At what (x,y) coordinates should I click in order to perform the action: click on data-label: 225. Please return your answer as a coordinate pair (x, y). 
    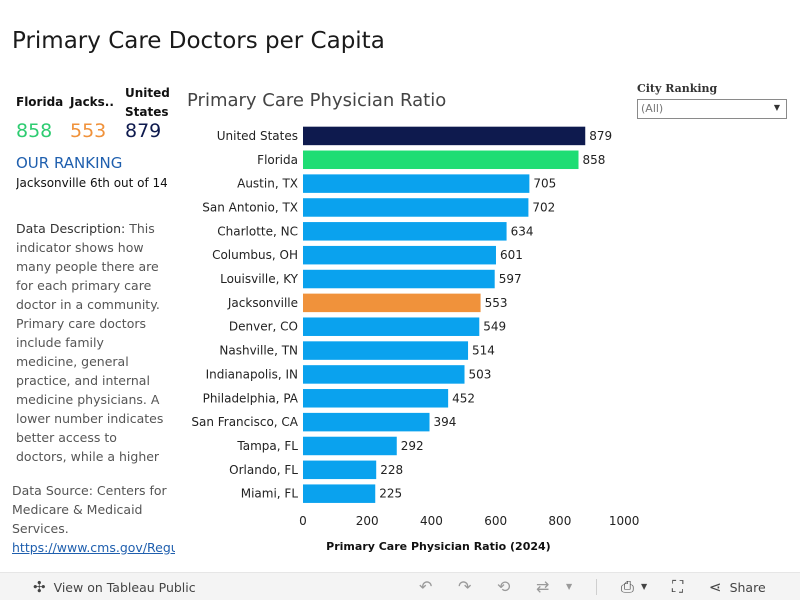
    Looking at the image, I should click on (390, 494).